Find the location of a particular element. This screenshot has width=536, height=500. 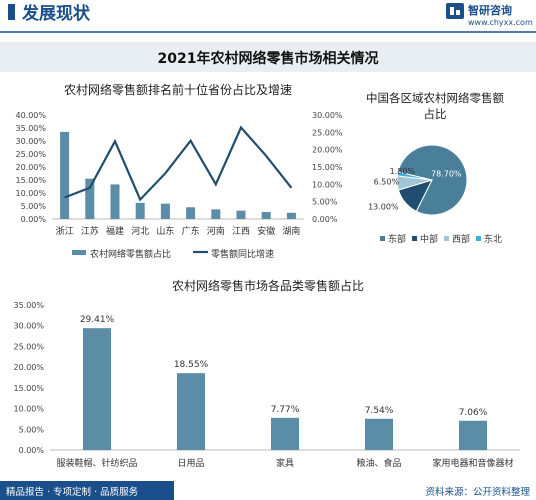

category-label: 服装鞋帽、针纺织品 is located at coordinates (96, 463).